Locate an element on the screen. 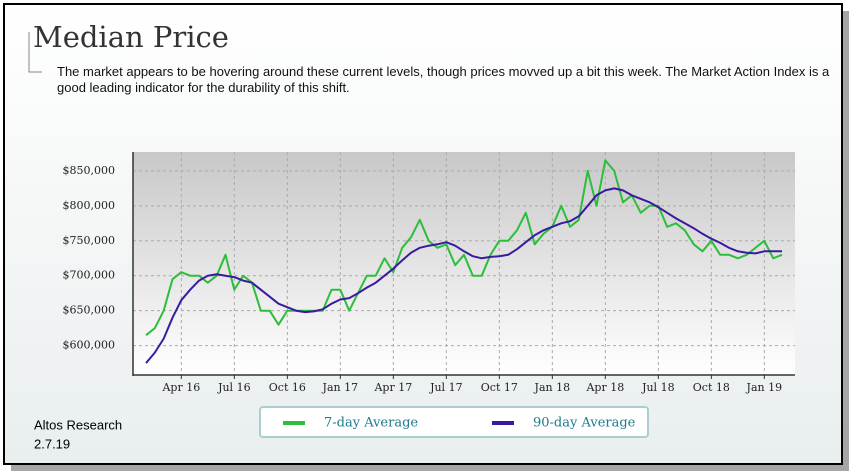  x-tick-label: Jul 18 is located at coordinates (658, 387).